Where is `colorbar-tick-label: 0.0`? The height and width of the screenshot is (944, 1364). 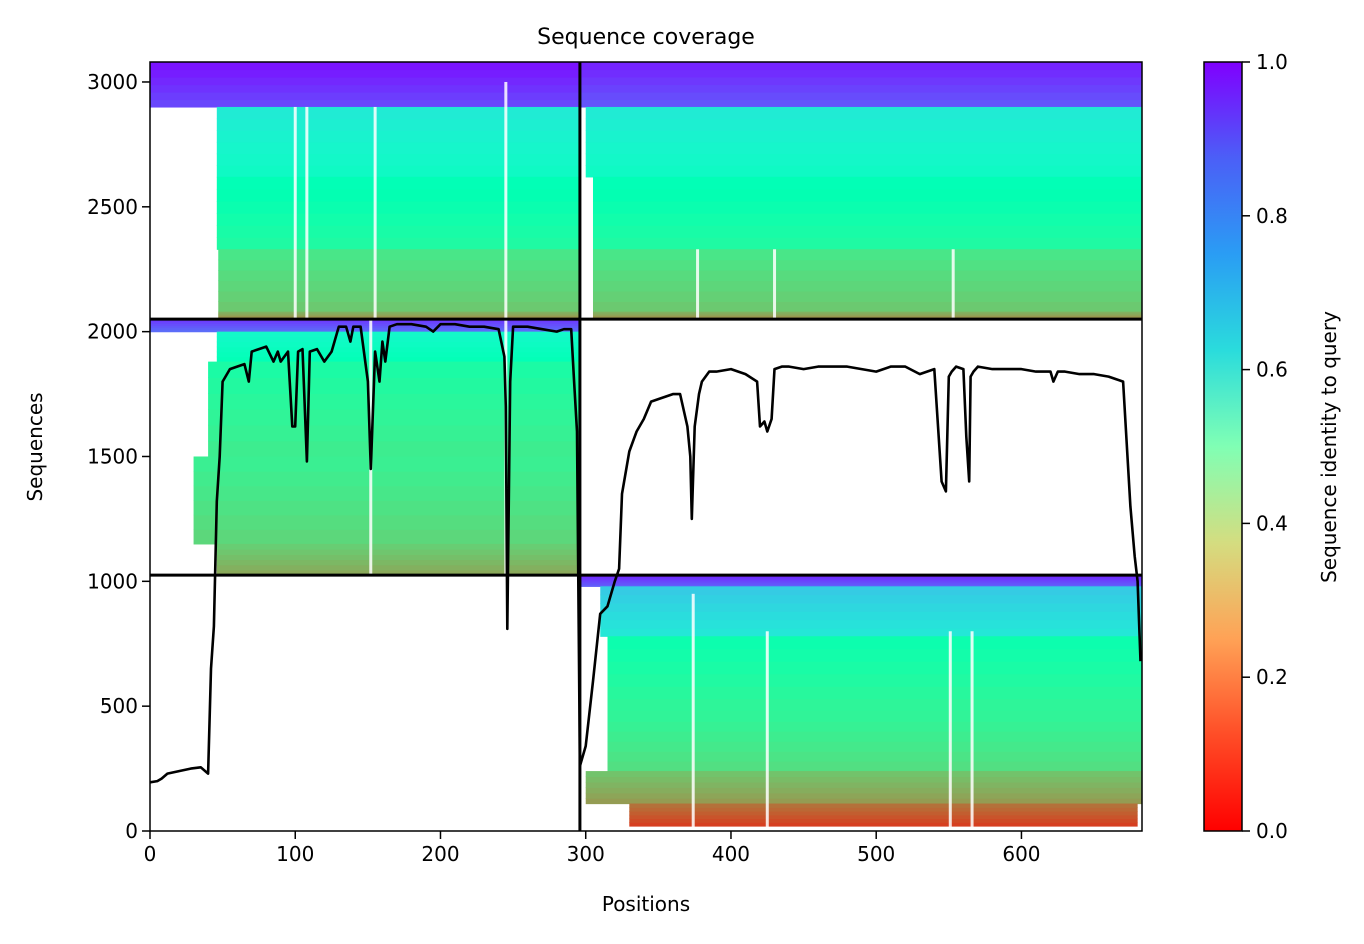
colorbar-tick-label: 0.0 is located at coordinates (1272, 831).